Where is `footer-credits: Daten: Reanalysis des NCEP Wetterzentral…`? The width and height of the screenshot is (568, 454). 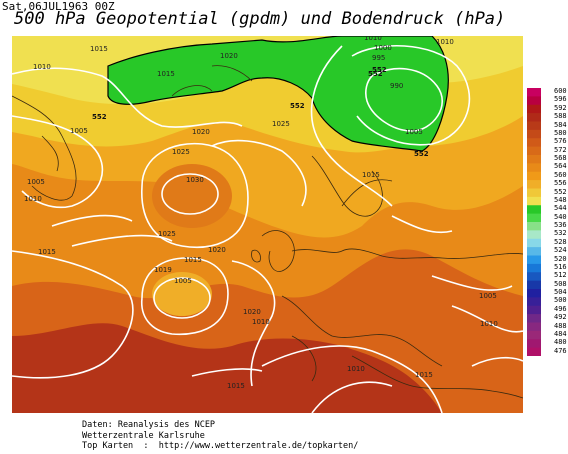
footer-credits: Daten: Reanalysis des NCEP Wetterzentral… is located at coordinates (220, 436).